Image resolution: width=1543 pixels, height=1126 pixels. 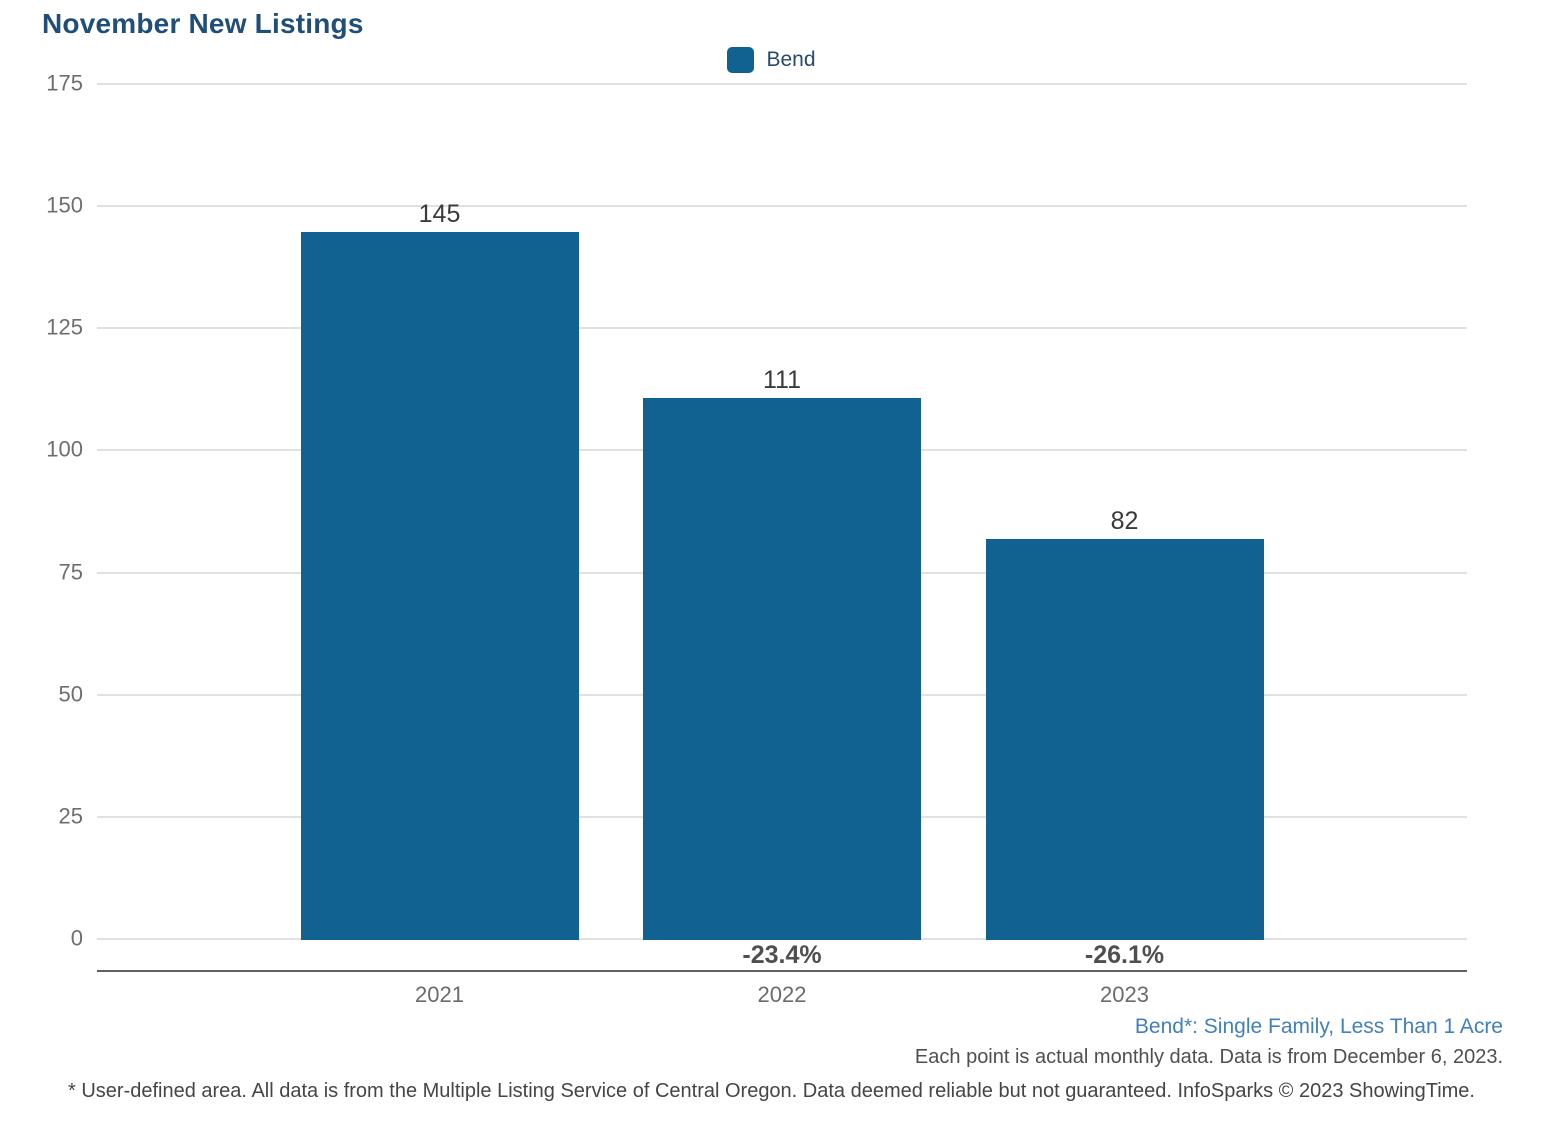 What do you see at coordinates (756, 205) in the screenshot?
I see `gridline-y-150: 150` at bounding box center [756, 205].